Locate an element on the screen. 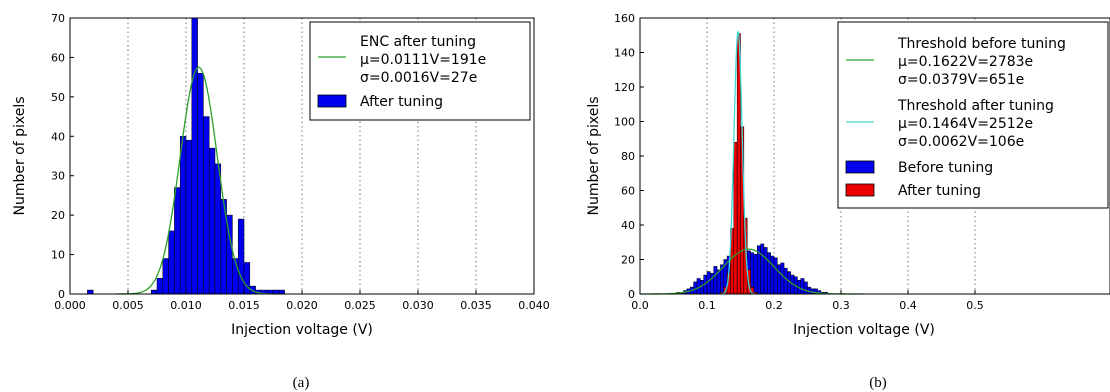 This screenshot has width=1110, height=392. x-tick-label: 0.005 is located at coordinates (128, 305).